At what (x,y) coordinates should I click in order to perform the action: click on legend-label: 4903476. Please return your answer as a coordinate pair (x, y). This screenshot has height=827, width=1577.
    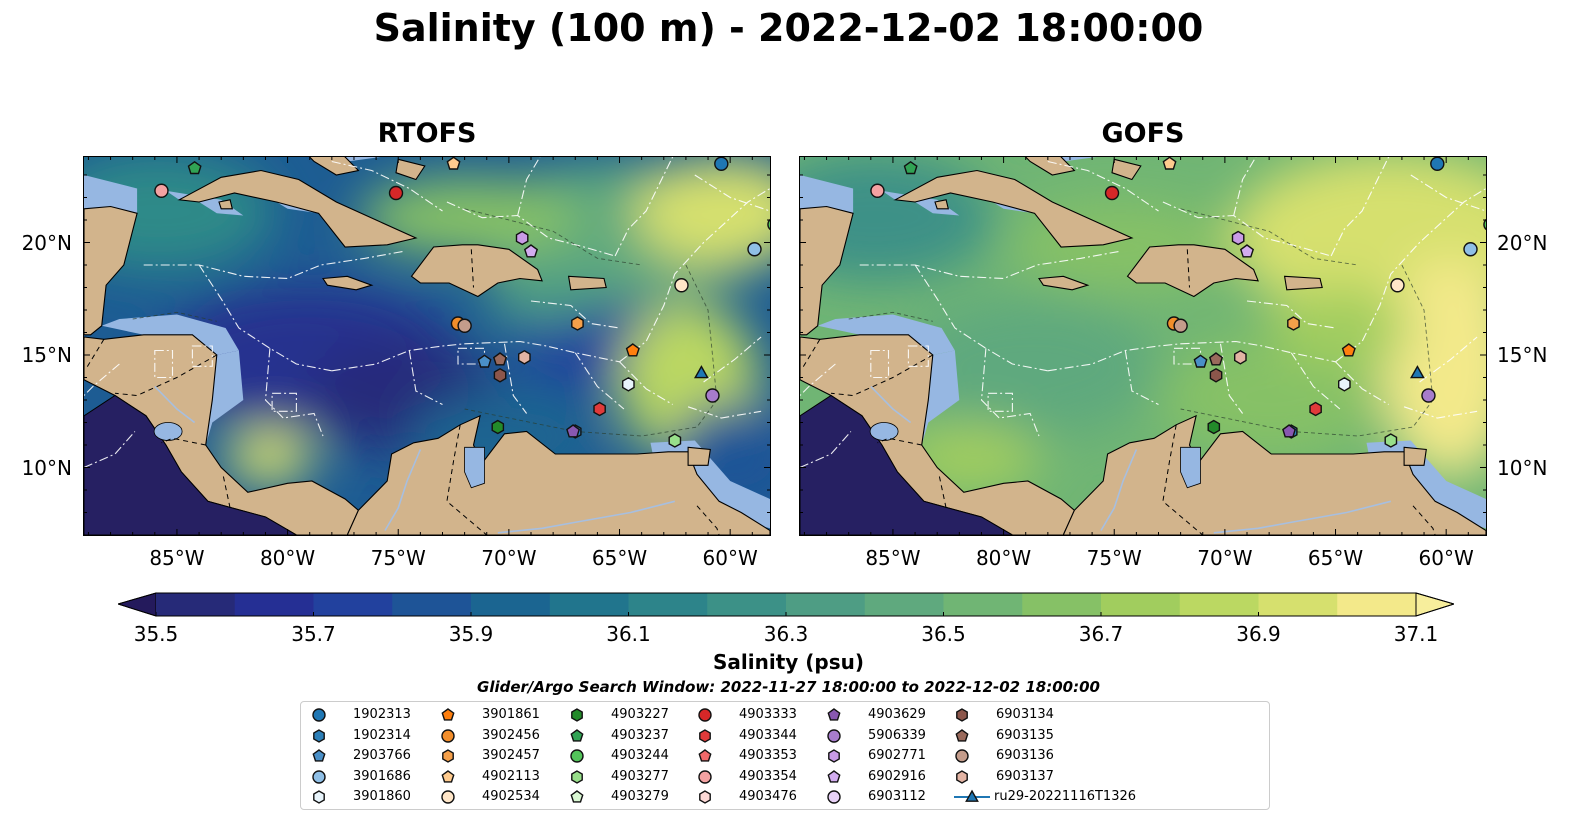
    Looking at the image, I should click on (768, 796).